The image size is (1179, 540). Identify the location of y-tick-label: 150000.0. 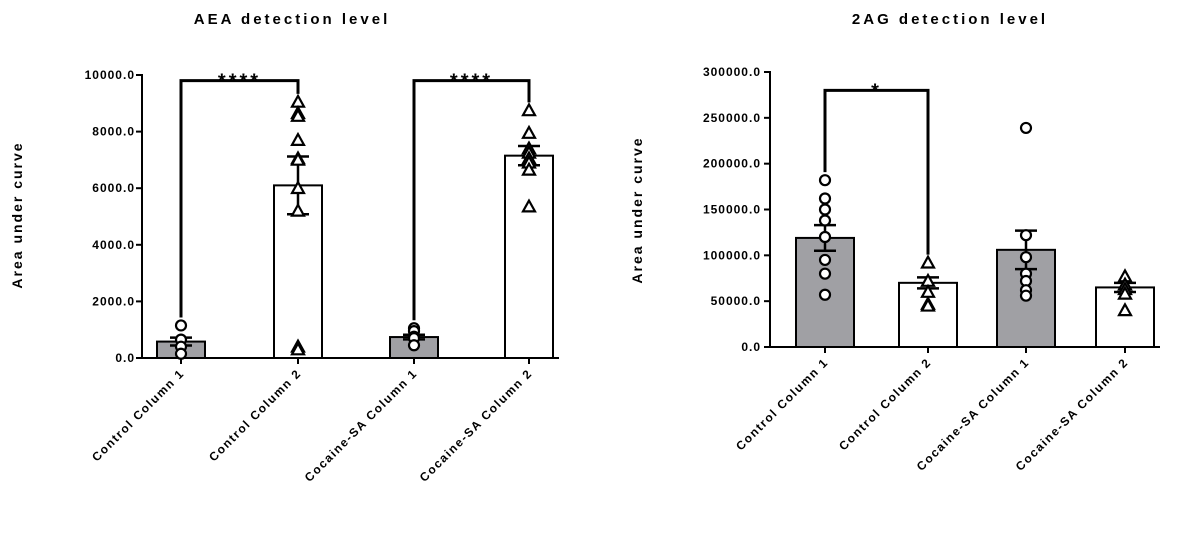
(732, 210).